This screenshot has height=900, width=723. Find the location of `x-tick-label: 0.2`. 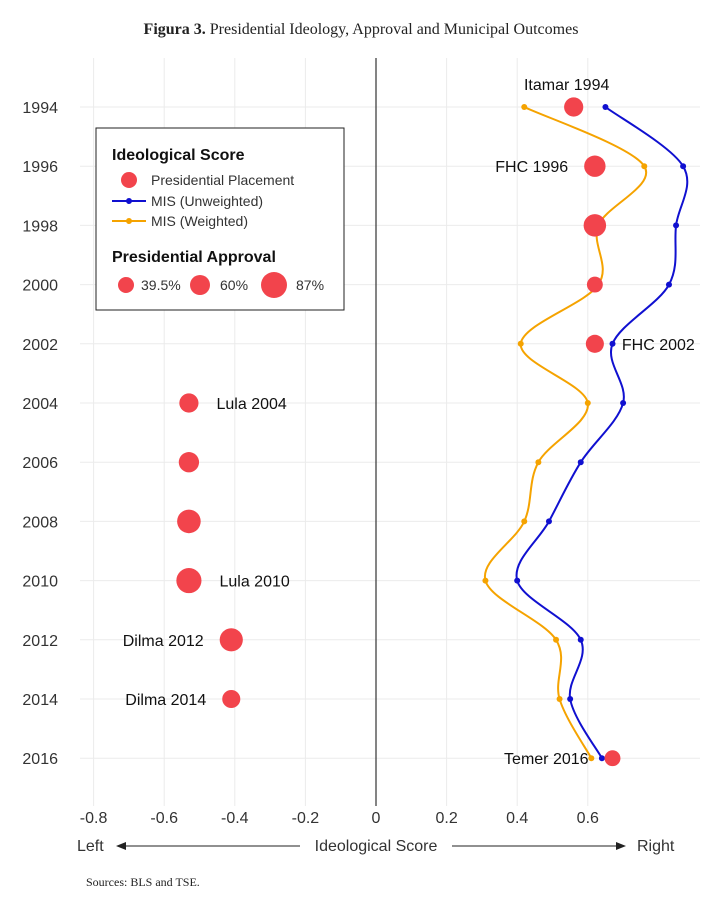

x-tick-label: 0.2 is located at coordinates (446, 818).